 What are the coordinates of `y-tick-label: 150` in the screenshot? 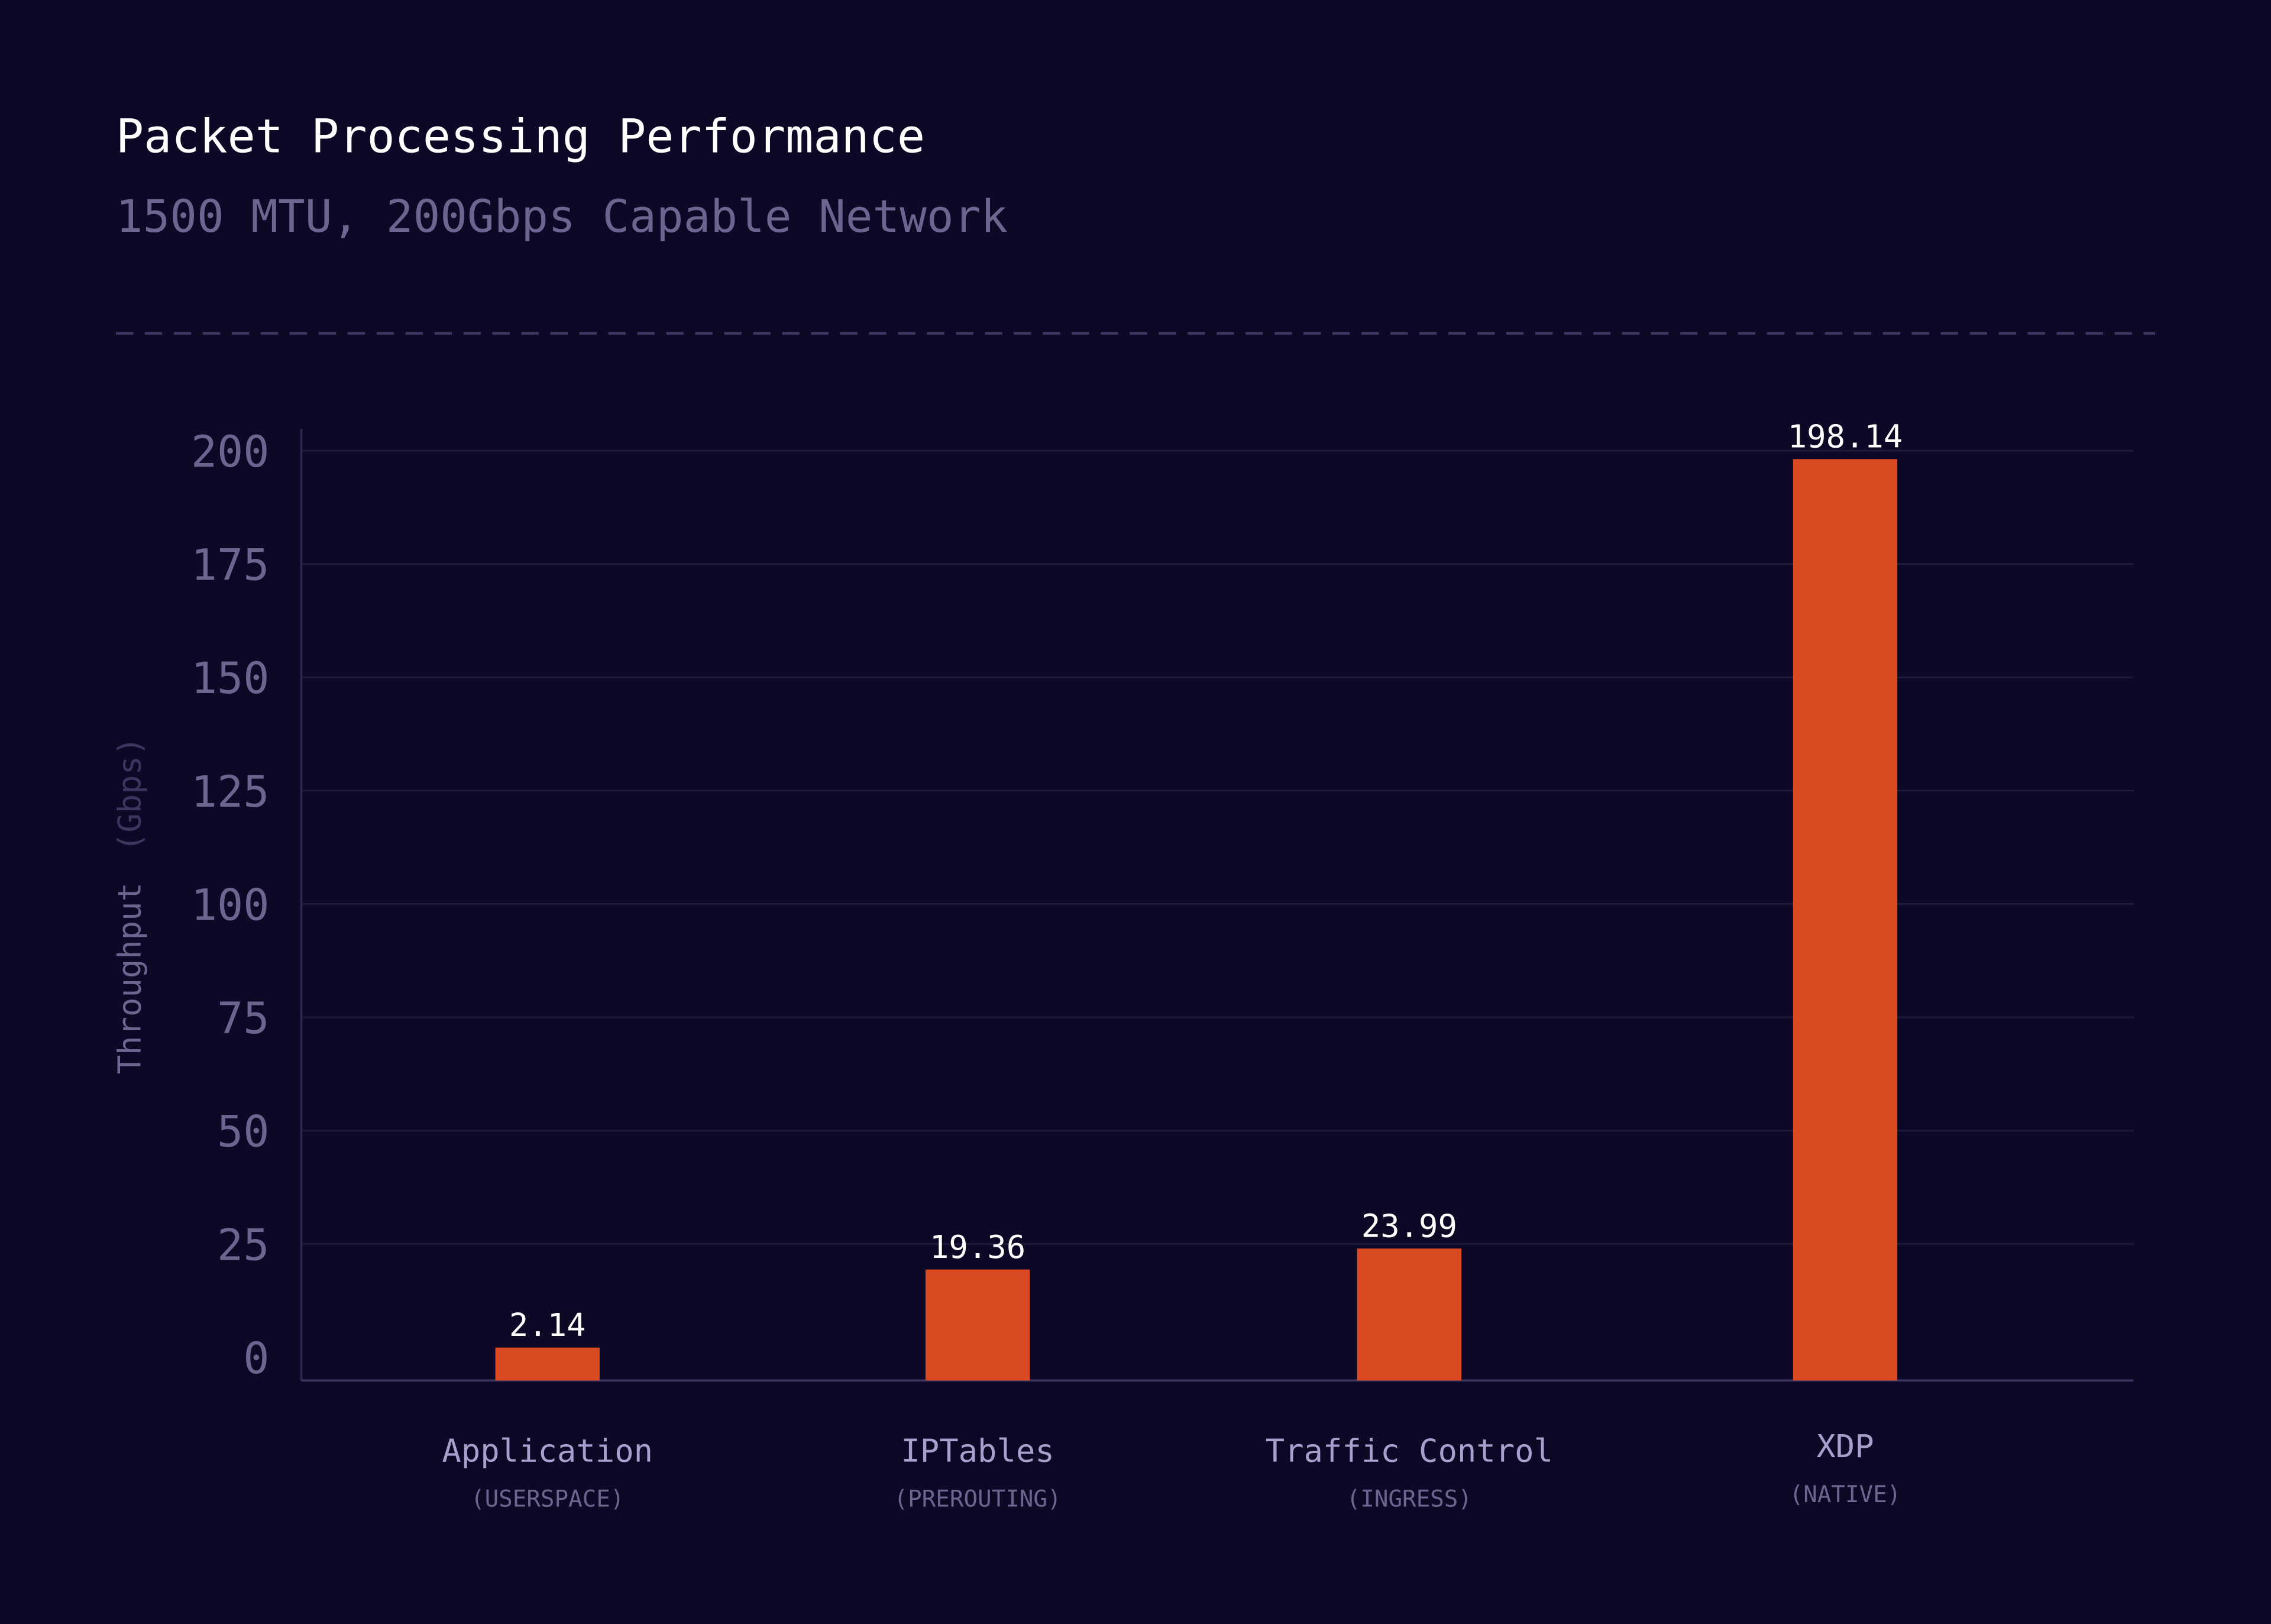 It's located at (230, 679).